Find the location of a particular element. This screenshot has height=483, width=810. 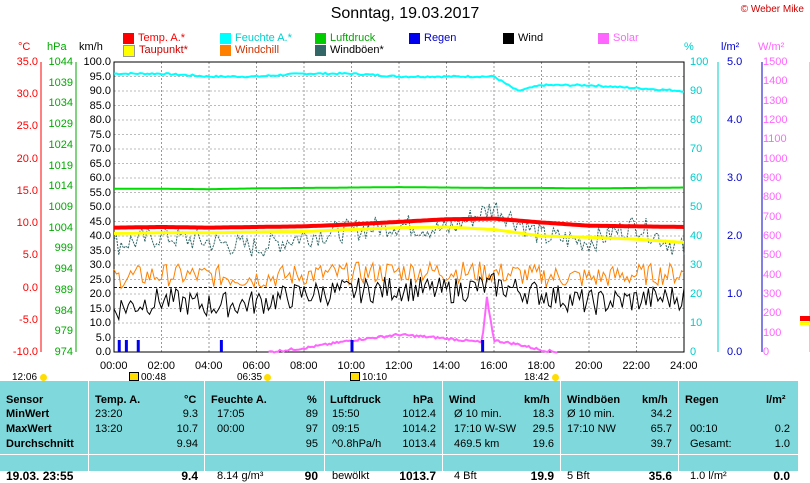

humidity-tick-label: 10 is located at coordinates (696, 323).